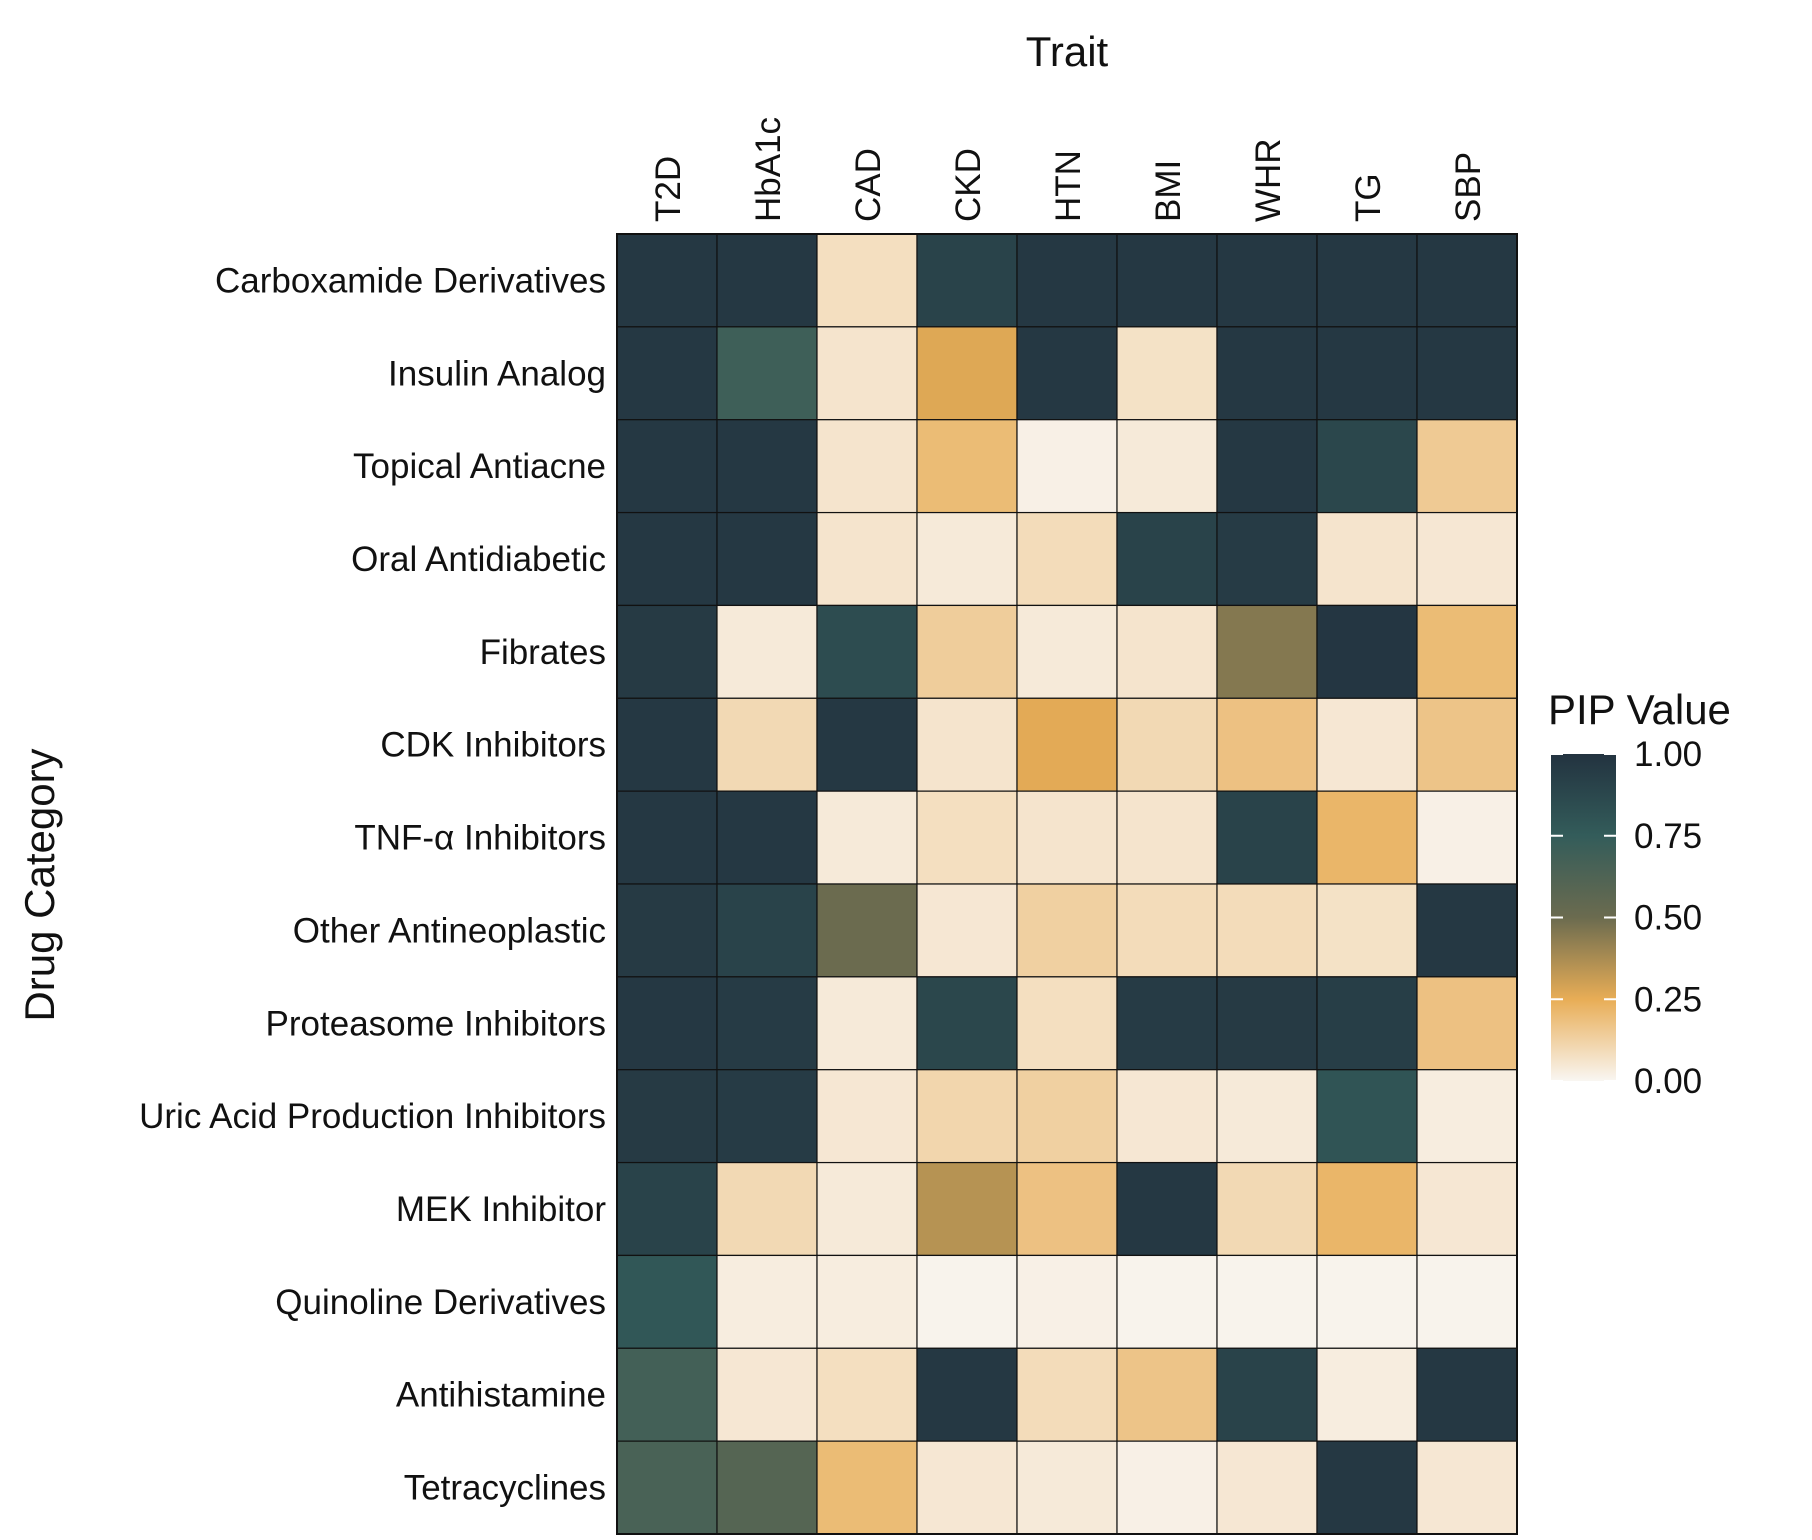  Describe the element at coordinates (39, 884) in the screenshot. I see `y-axis-title: Drug Category` at that location.